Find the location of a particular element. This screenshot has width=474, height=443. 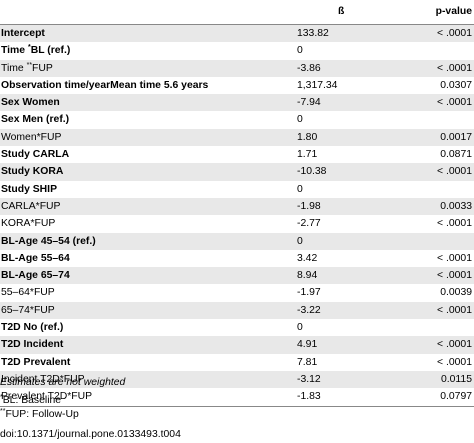

table-row: BL-Age 55–64 3.42 < .0001 is located at coordinates (237, 258).